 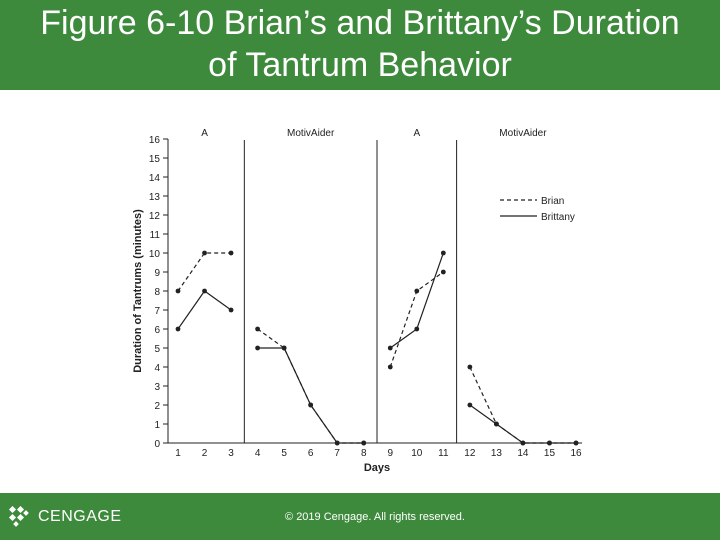 What do you see at coordinates (576, 453) in the screenshot?
I see `x-tick-label: 16` at bounding box center [576, 453].